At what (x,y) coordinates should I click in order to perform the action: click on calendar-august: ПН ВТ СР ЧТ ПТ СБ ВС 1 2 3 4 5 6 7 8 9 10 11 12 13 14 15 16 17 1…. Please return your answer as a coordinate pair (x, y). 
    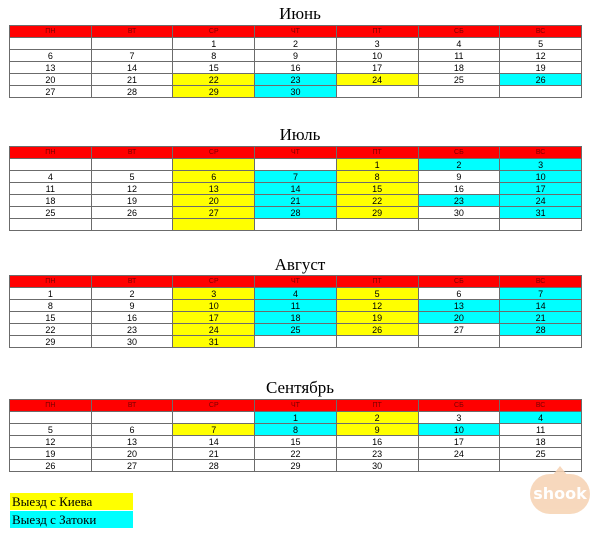
    Looking at the image, I should click on (295, 311).